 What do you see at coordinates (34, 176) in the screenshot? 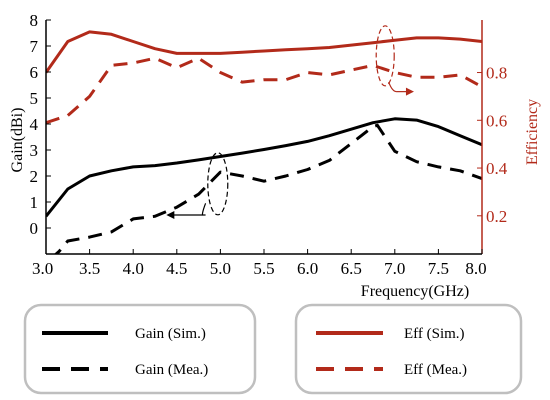
I see `y-left-tick-label-2: 2` at bounding box center [34, 176].